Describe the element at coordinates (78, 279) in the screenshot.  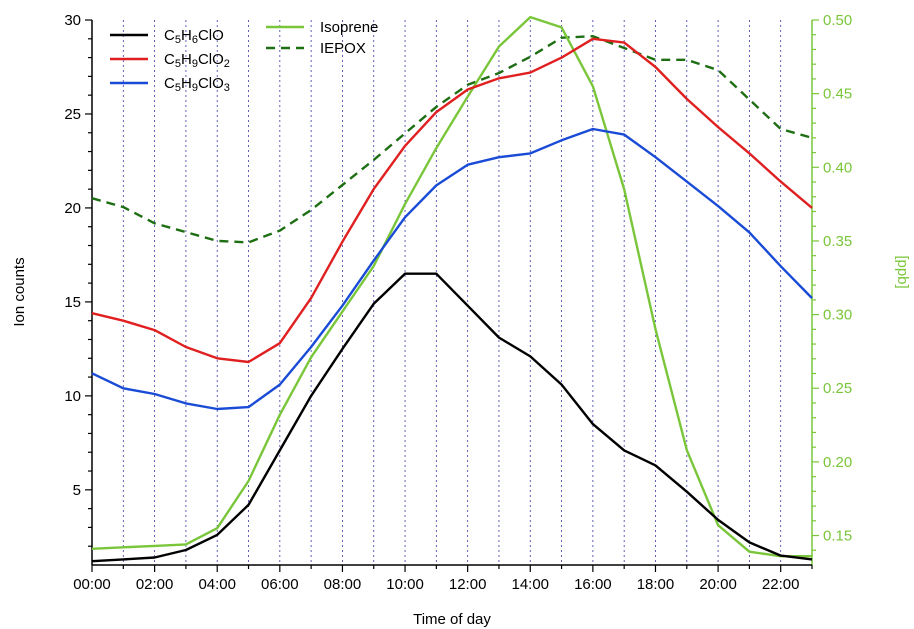
I see `left-y-ticks: 5 10 15 20 25 30` at that location.